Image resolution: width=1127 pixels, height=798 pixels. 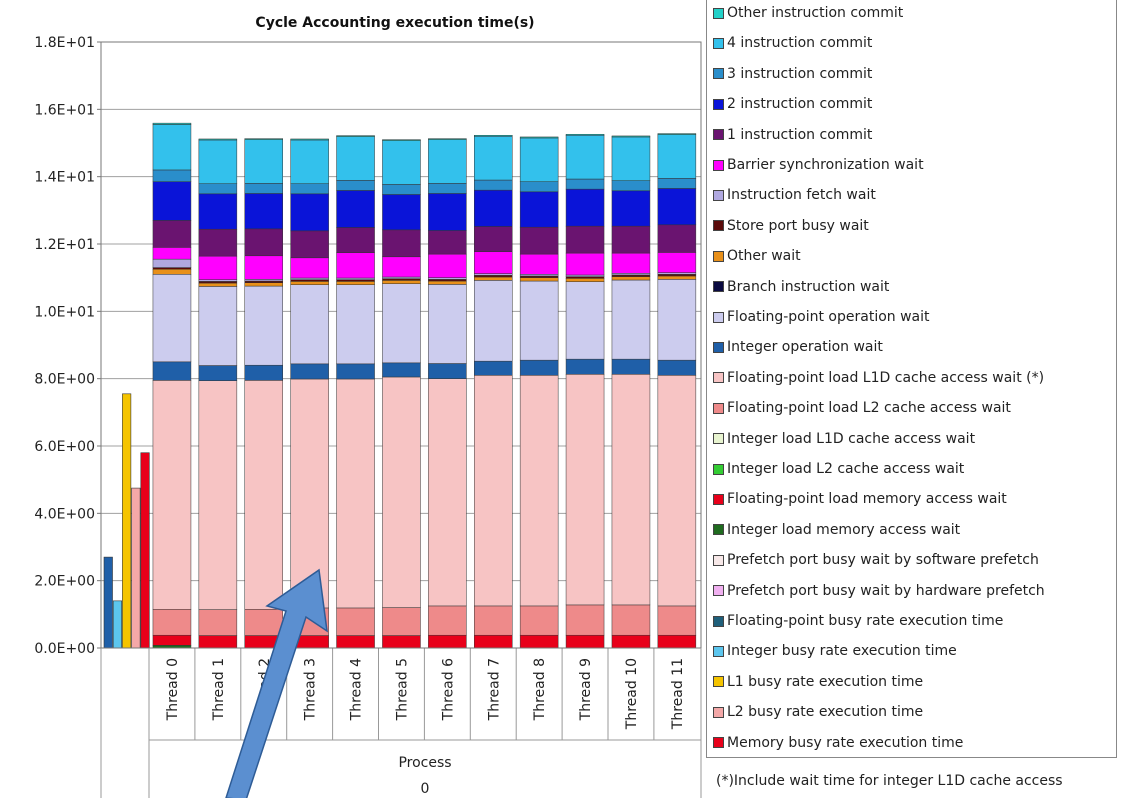 I want to click on legend-label: Integer load L2 cache access wait, so click(x=846, y=469).